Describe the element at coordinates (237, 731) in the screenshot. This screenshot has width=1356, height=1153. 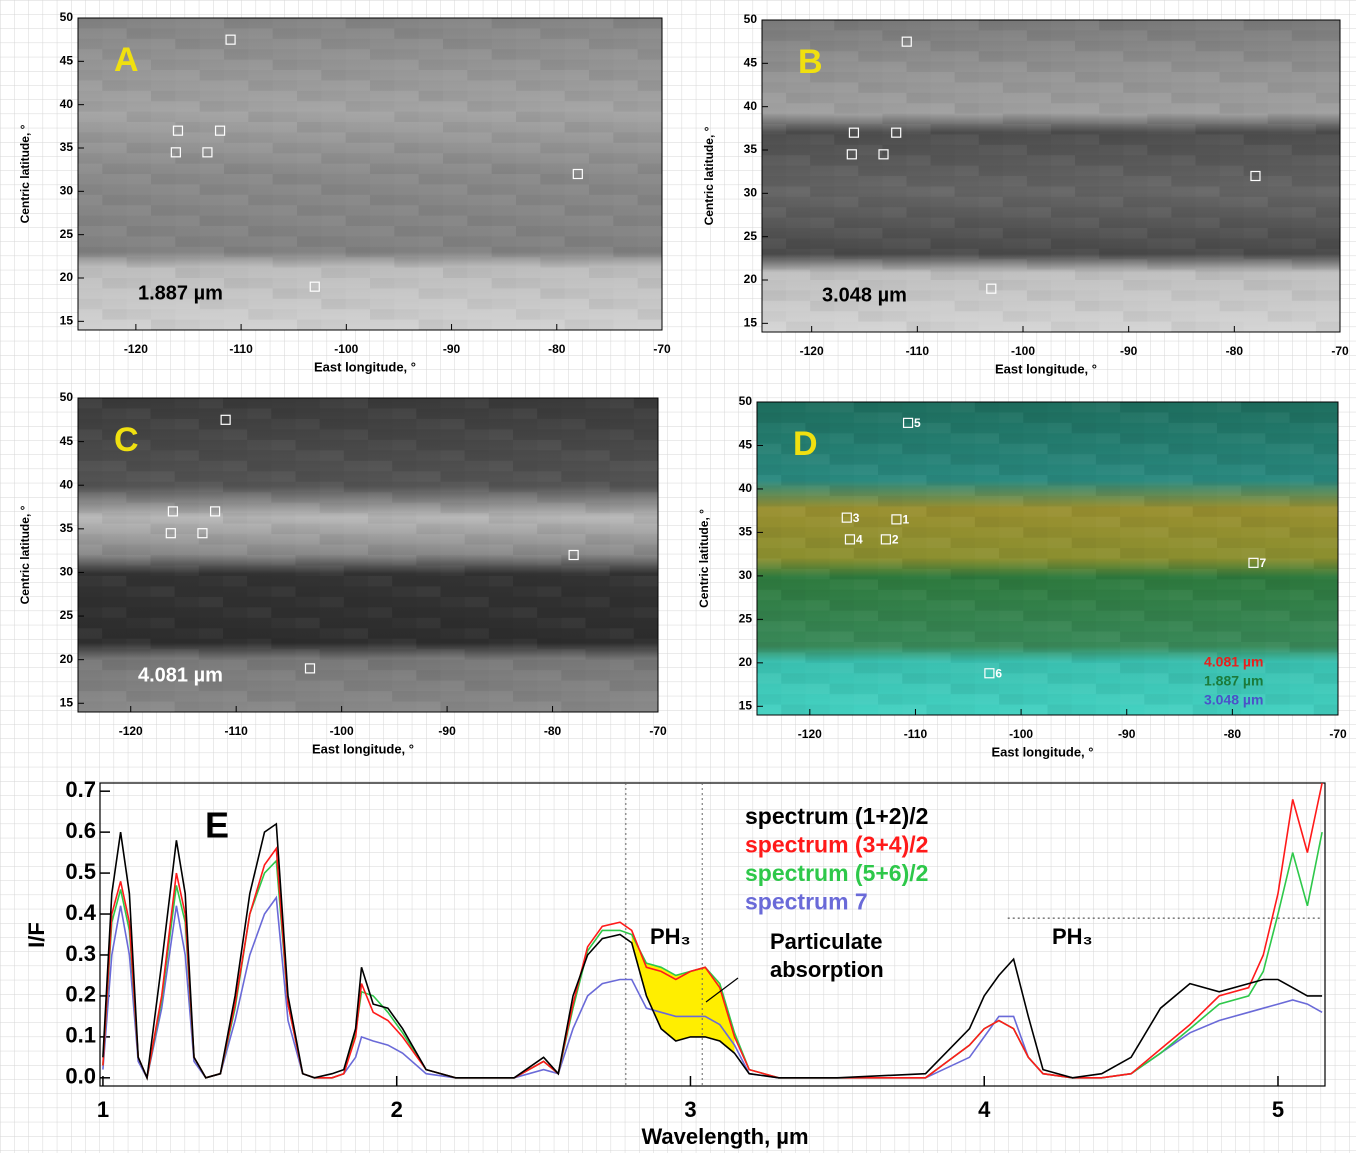
I see `x-tick-label: -110` at that location.